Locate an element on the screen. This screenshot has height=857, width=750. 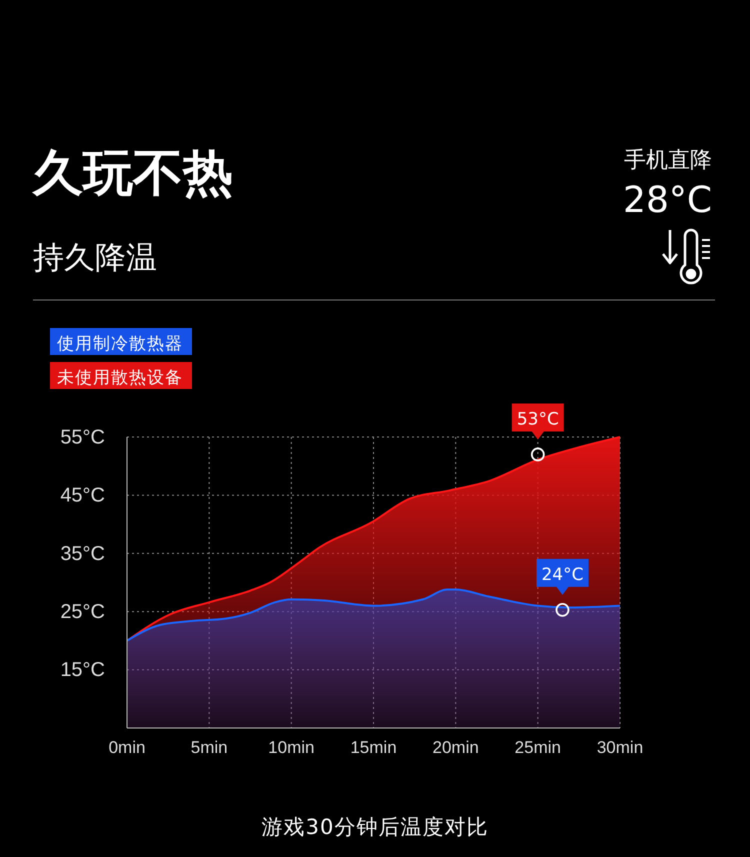
y-tick-label: 45°C is located at coordinates (82, 495).